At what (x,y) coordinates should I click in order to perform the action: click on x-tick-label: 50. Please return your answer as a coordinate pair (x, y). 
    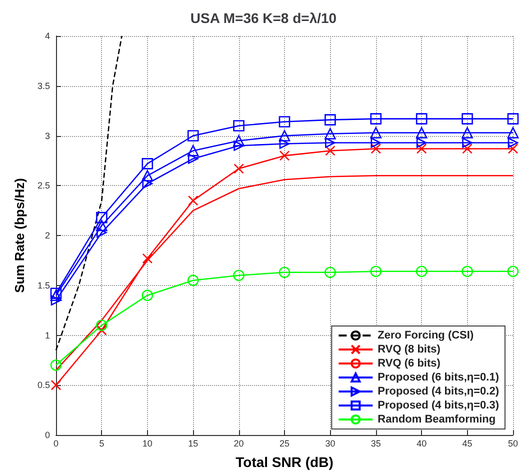
    Looking at the image, I should click on (513, 443).